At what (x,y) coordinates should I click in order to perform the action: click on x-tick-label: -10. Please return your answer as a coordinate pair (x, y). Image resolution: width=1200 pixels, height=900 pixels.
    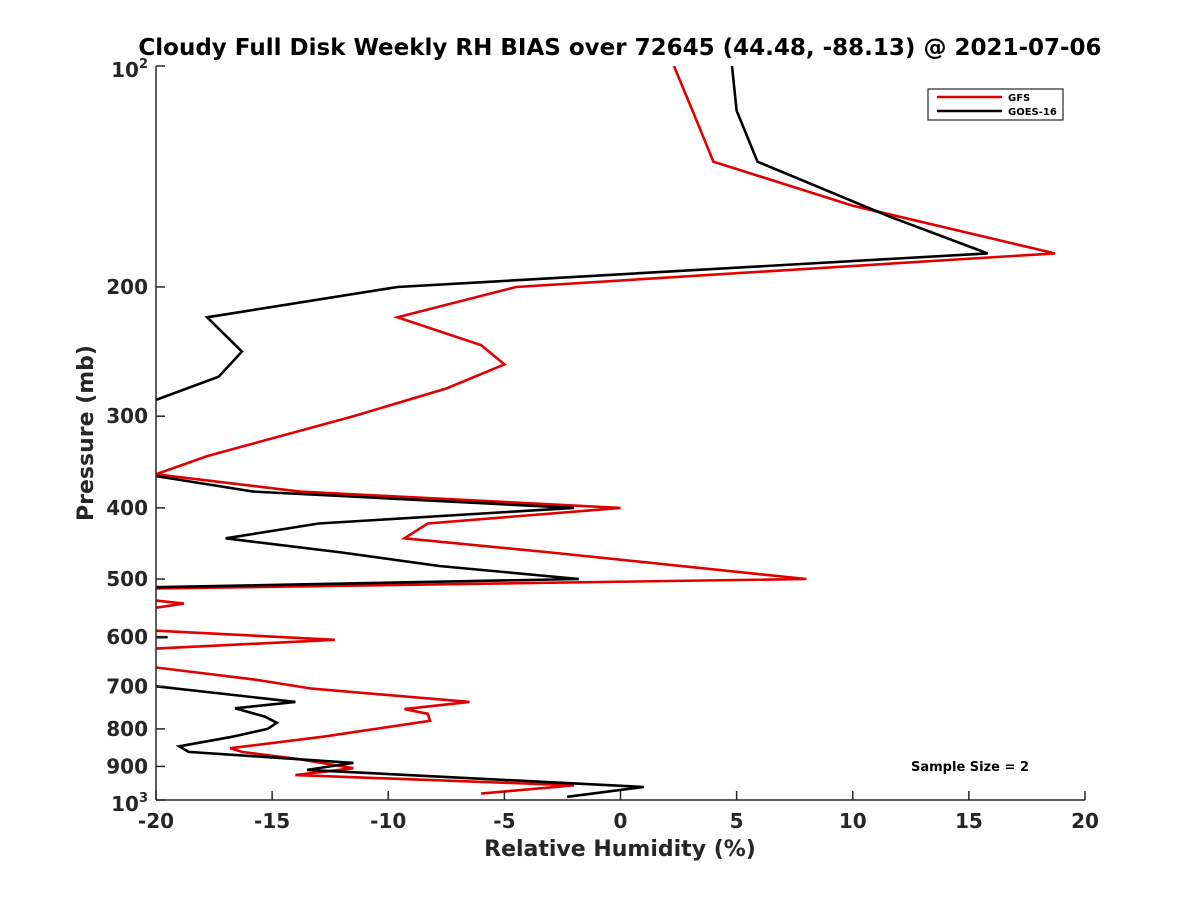
    Looking at the image, I should click on (388, 821).